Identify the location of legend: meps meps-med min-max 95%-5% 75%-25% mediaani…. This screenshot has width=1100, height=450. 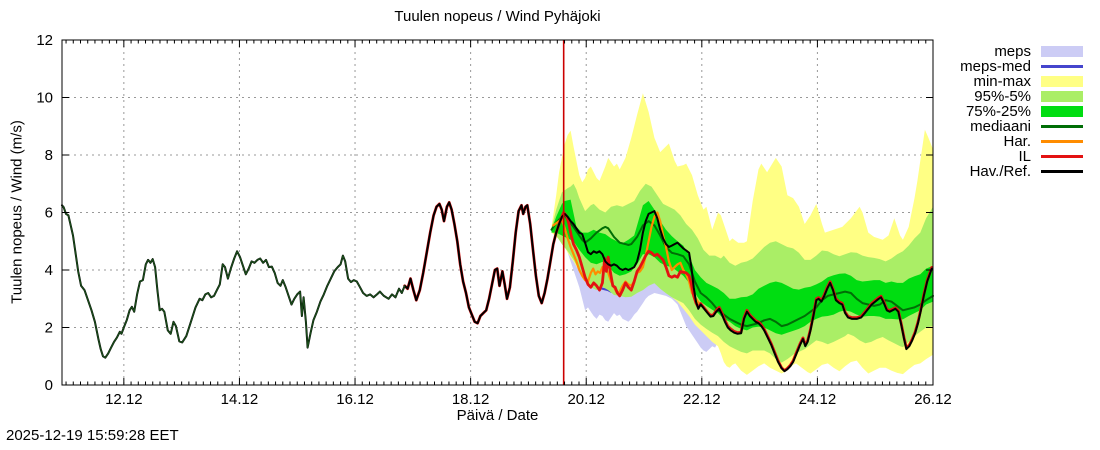
(1021, 111).